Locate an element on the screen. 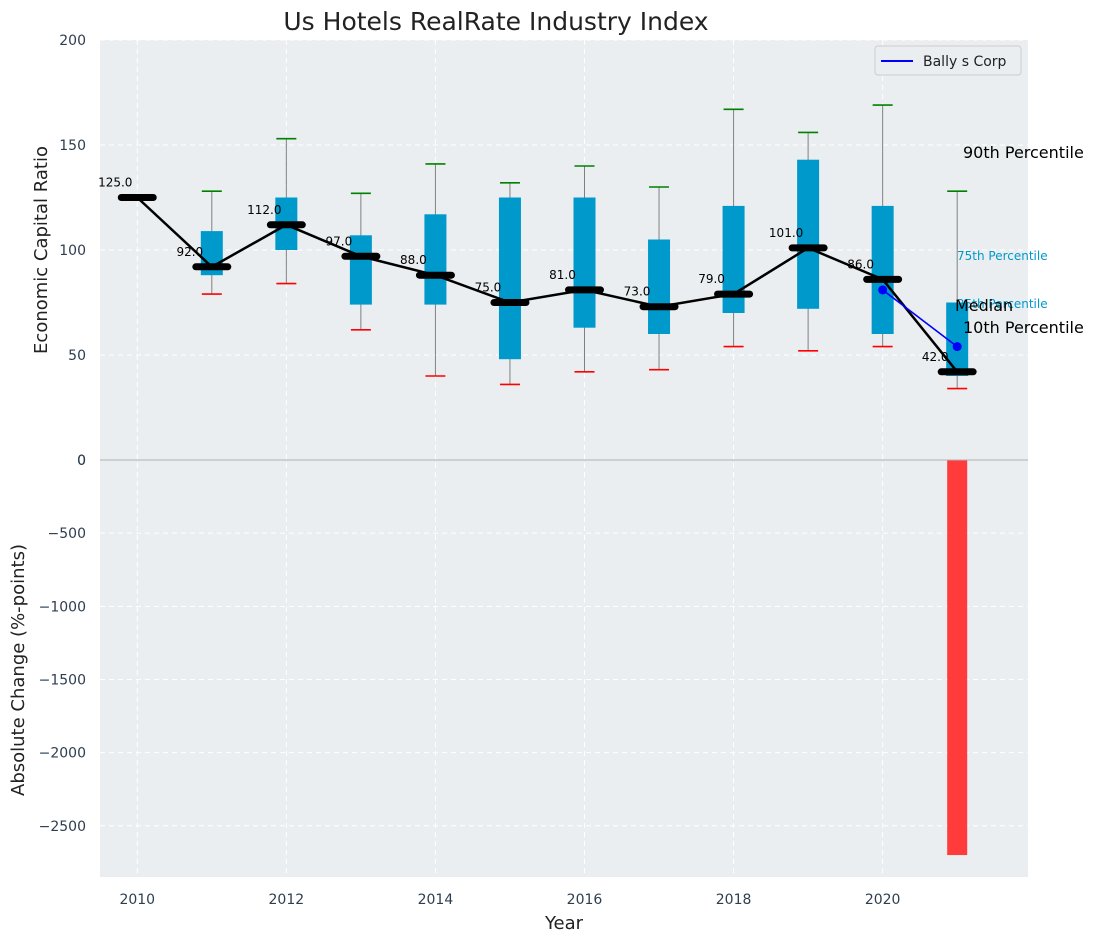 This screenshot has width=1098, height=942. iqr-box-2020 is located at coordinates (882, 269).